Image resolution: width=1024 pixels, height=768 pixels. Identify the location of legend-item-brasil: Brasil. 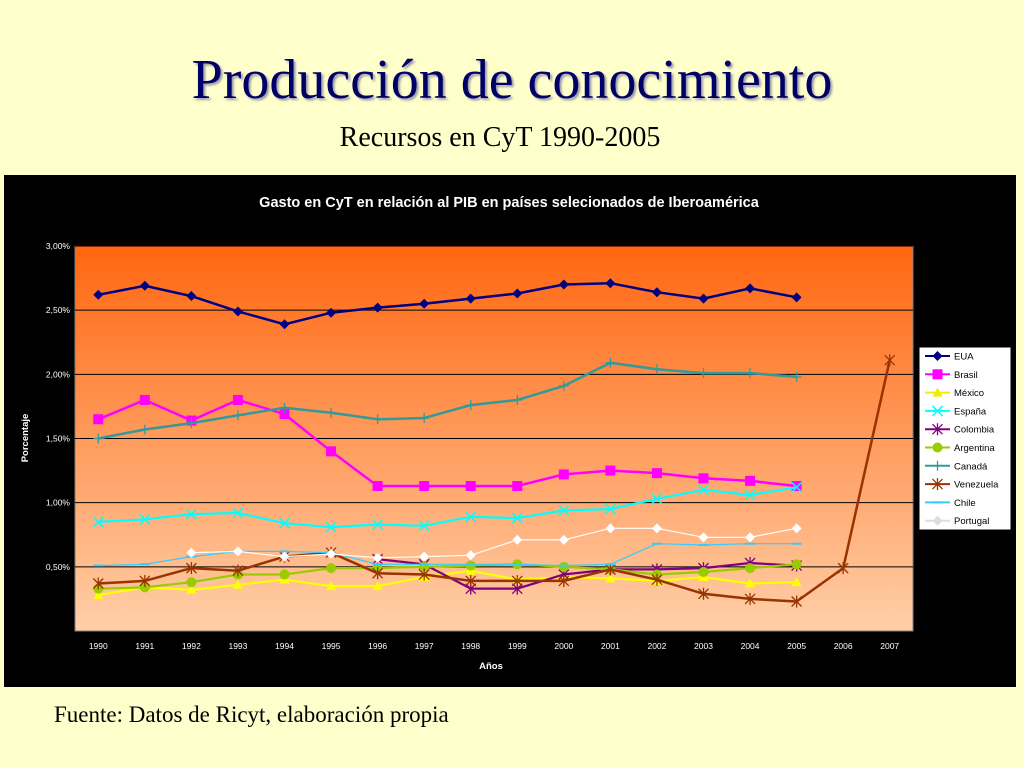
(951, 375).